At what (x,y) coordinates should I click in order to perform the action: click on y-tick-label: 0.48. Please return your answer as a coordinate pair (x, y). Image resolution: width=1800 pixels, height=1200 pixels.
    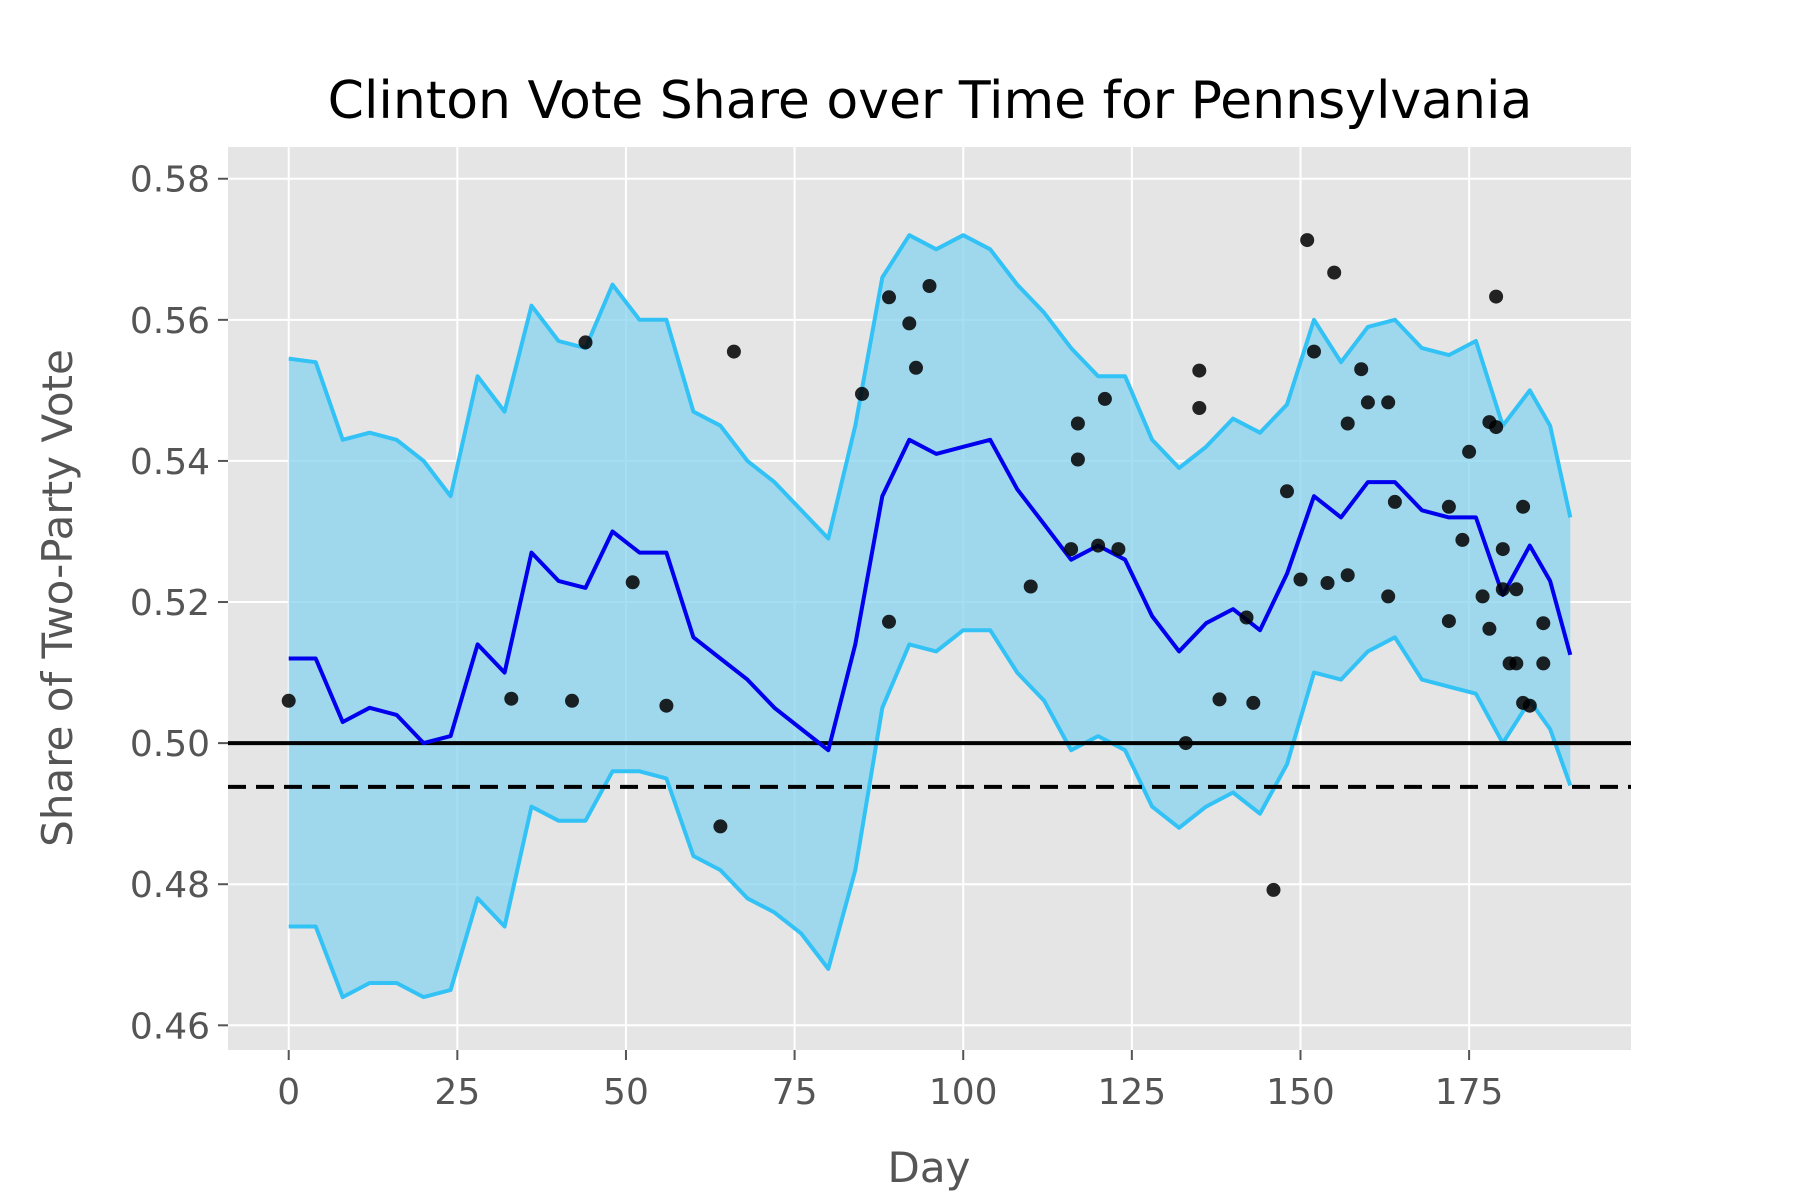
    Looking at the image, I should click on (170, 885).